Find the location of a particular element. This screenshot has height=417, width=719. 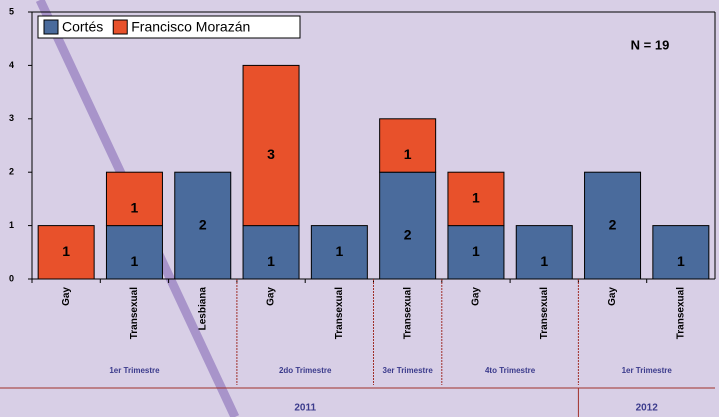

legend-box is located at coordinates (169, 27).